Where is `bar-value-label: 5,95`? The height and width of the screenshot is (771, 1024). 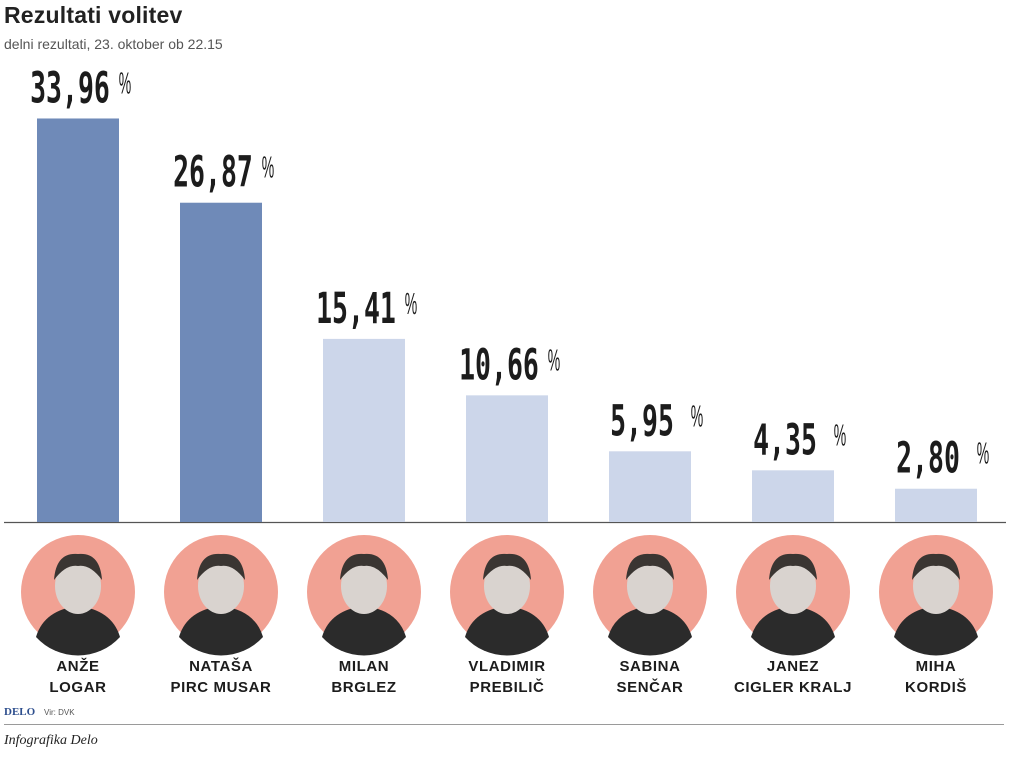
bar-value-label: 5,95 is located at coordinates (642, 421).